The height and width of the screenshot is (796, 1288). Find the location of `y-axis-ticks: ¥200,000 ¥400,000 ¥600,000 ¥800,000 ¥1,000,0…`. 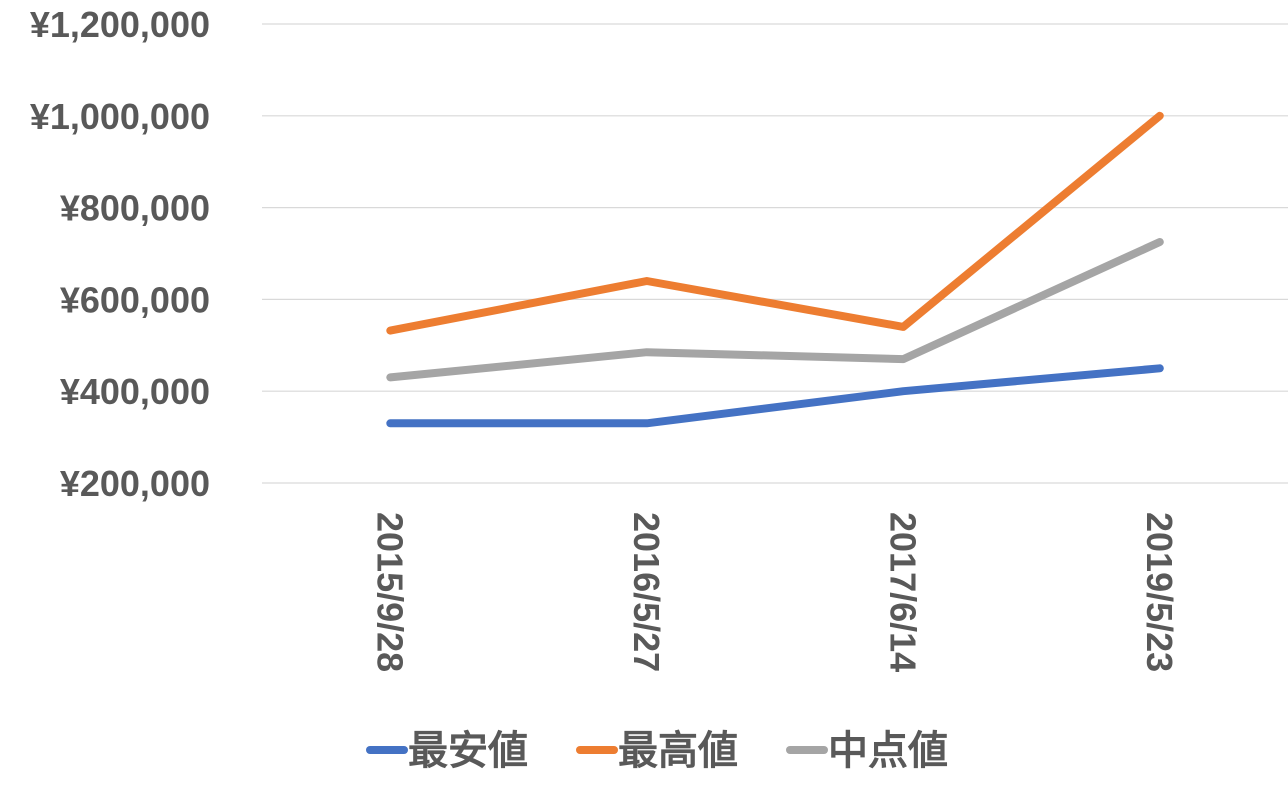

y-axis-ticks: ¥200,000 ¥400,000 ¥600,000 ¥800,000 ¥1,000,0… is located at coordinates (120, 254).